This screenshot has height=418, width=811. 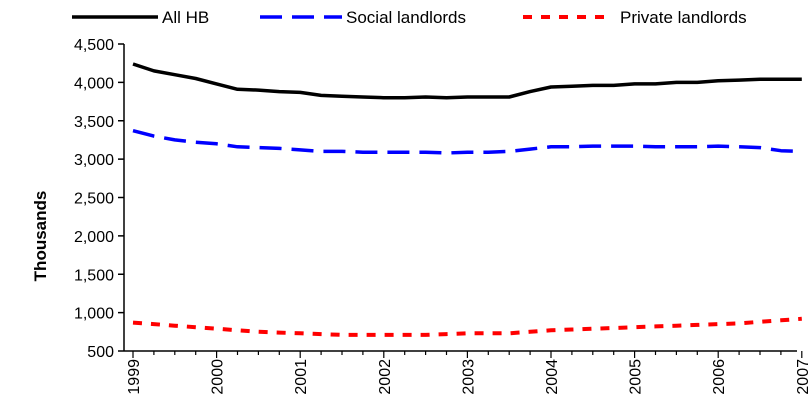 What do you see at coordinates (94, 275) in the screenshot?
I see `y-tick-label: 1,500` at bounding box center [94, 275].